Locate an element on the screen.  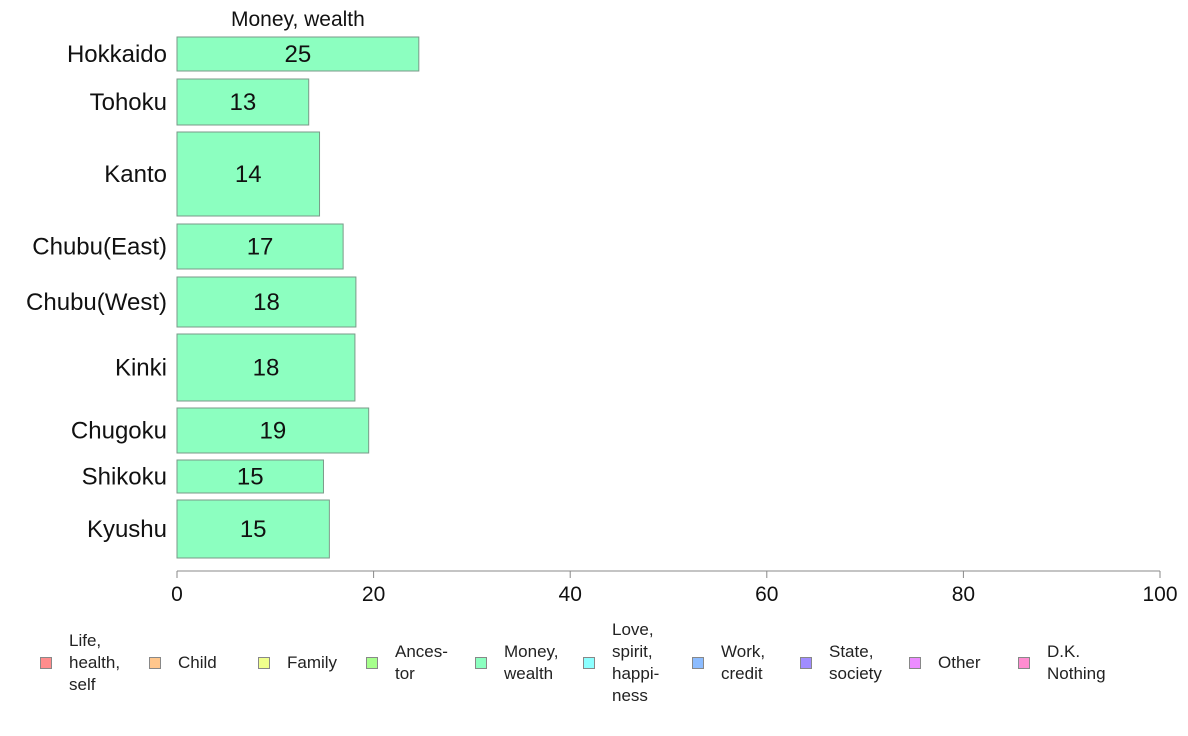
legend-item: D.K. Nothing is located at coordinates (1062, 663).